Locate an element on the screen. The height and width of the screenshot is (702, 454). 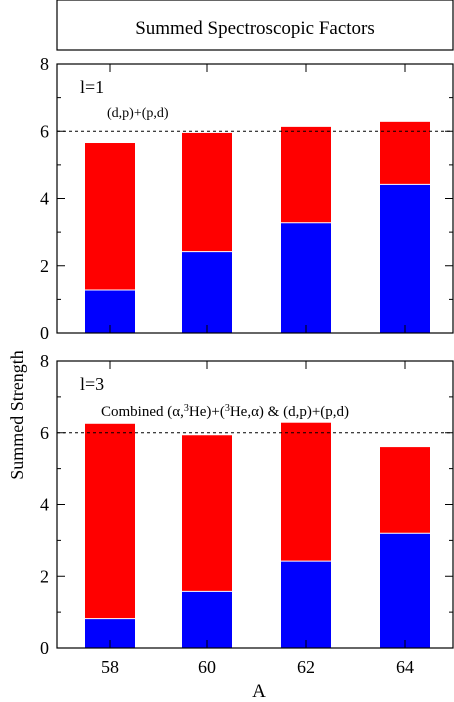
x-tick-label: 58 is located at coordinates (110, 667).